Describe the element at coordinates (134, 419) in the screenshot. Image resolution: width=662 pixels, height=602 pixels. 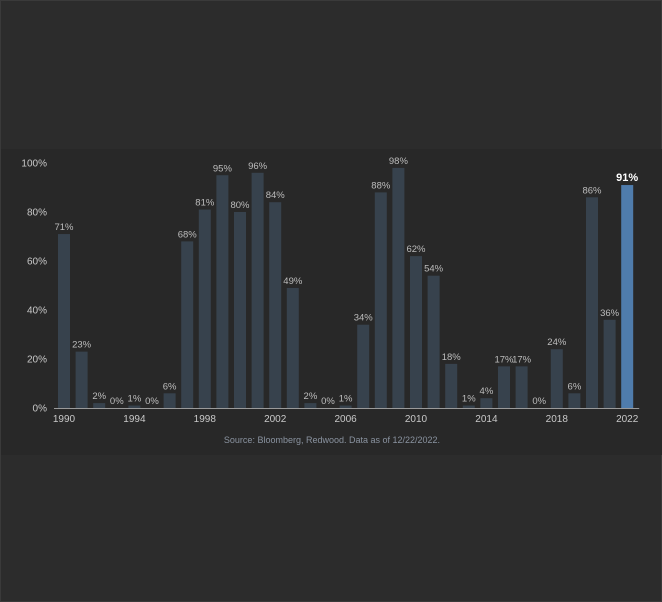
I see `x-tick-label: 1994` at that location.